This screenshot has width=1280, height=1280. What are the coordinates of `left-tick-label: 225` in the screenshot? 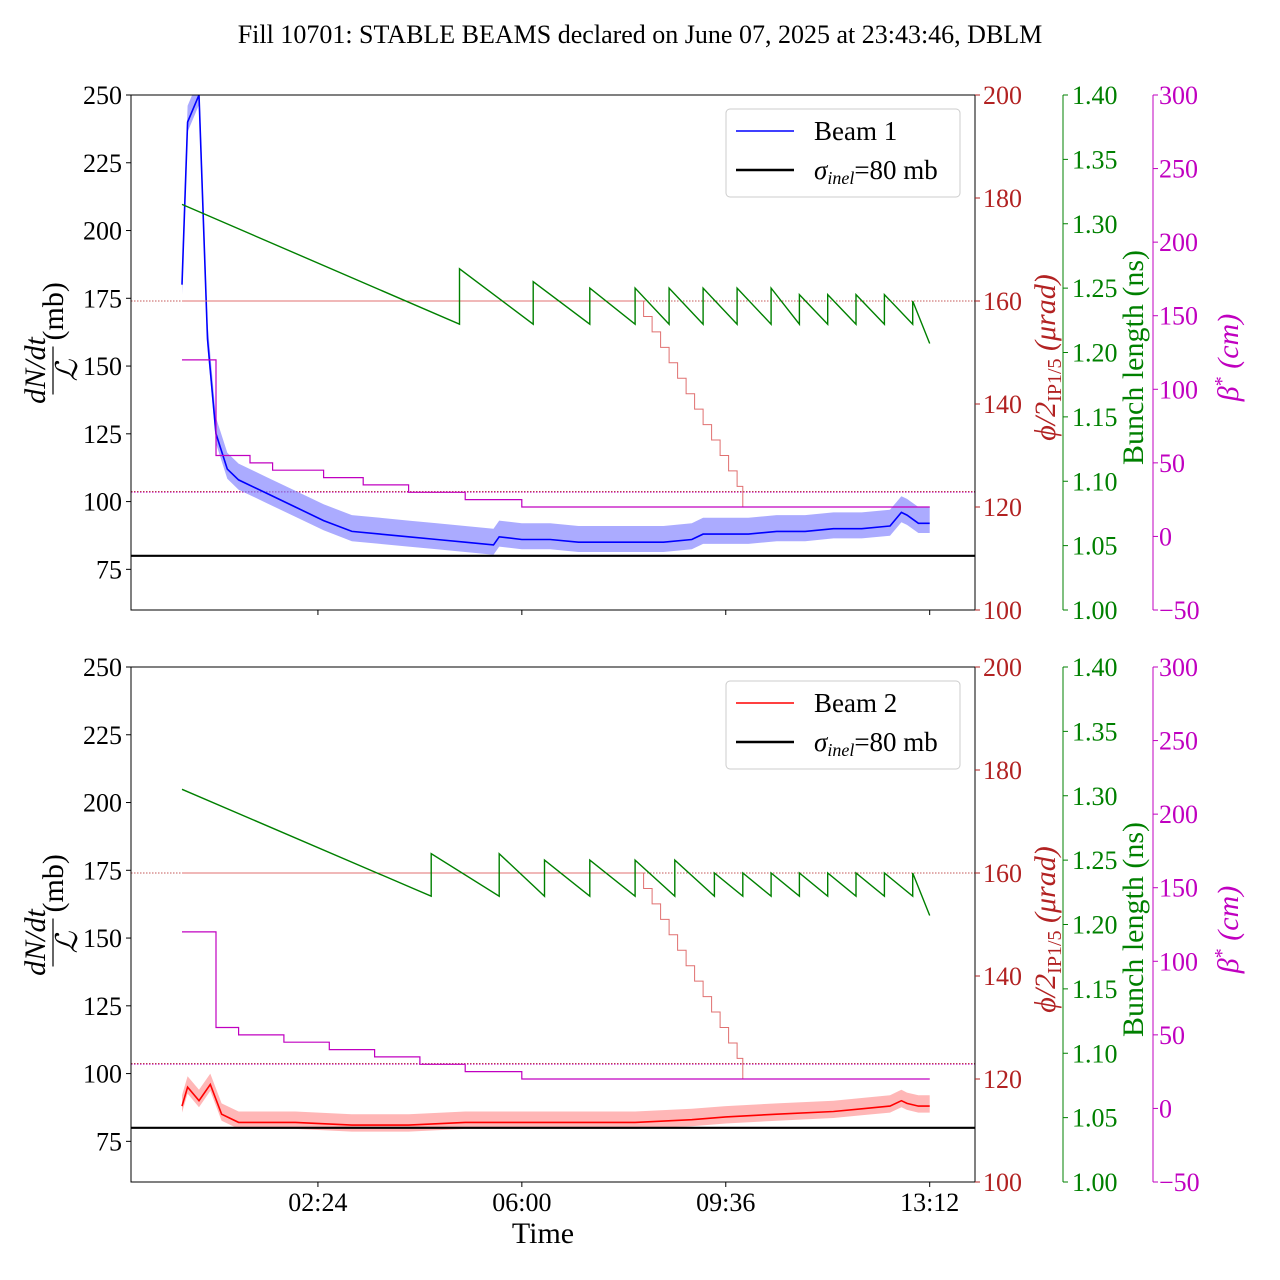 It's located at (102, 163).